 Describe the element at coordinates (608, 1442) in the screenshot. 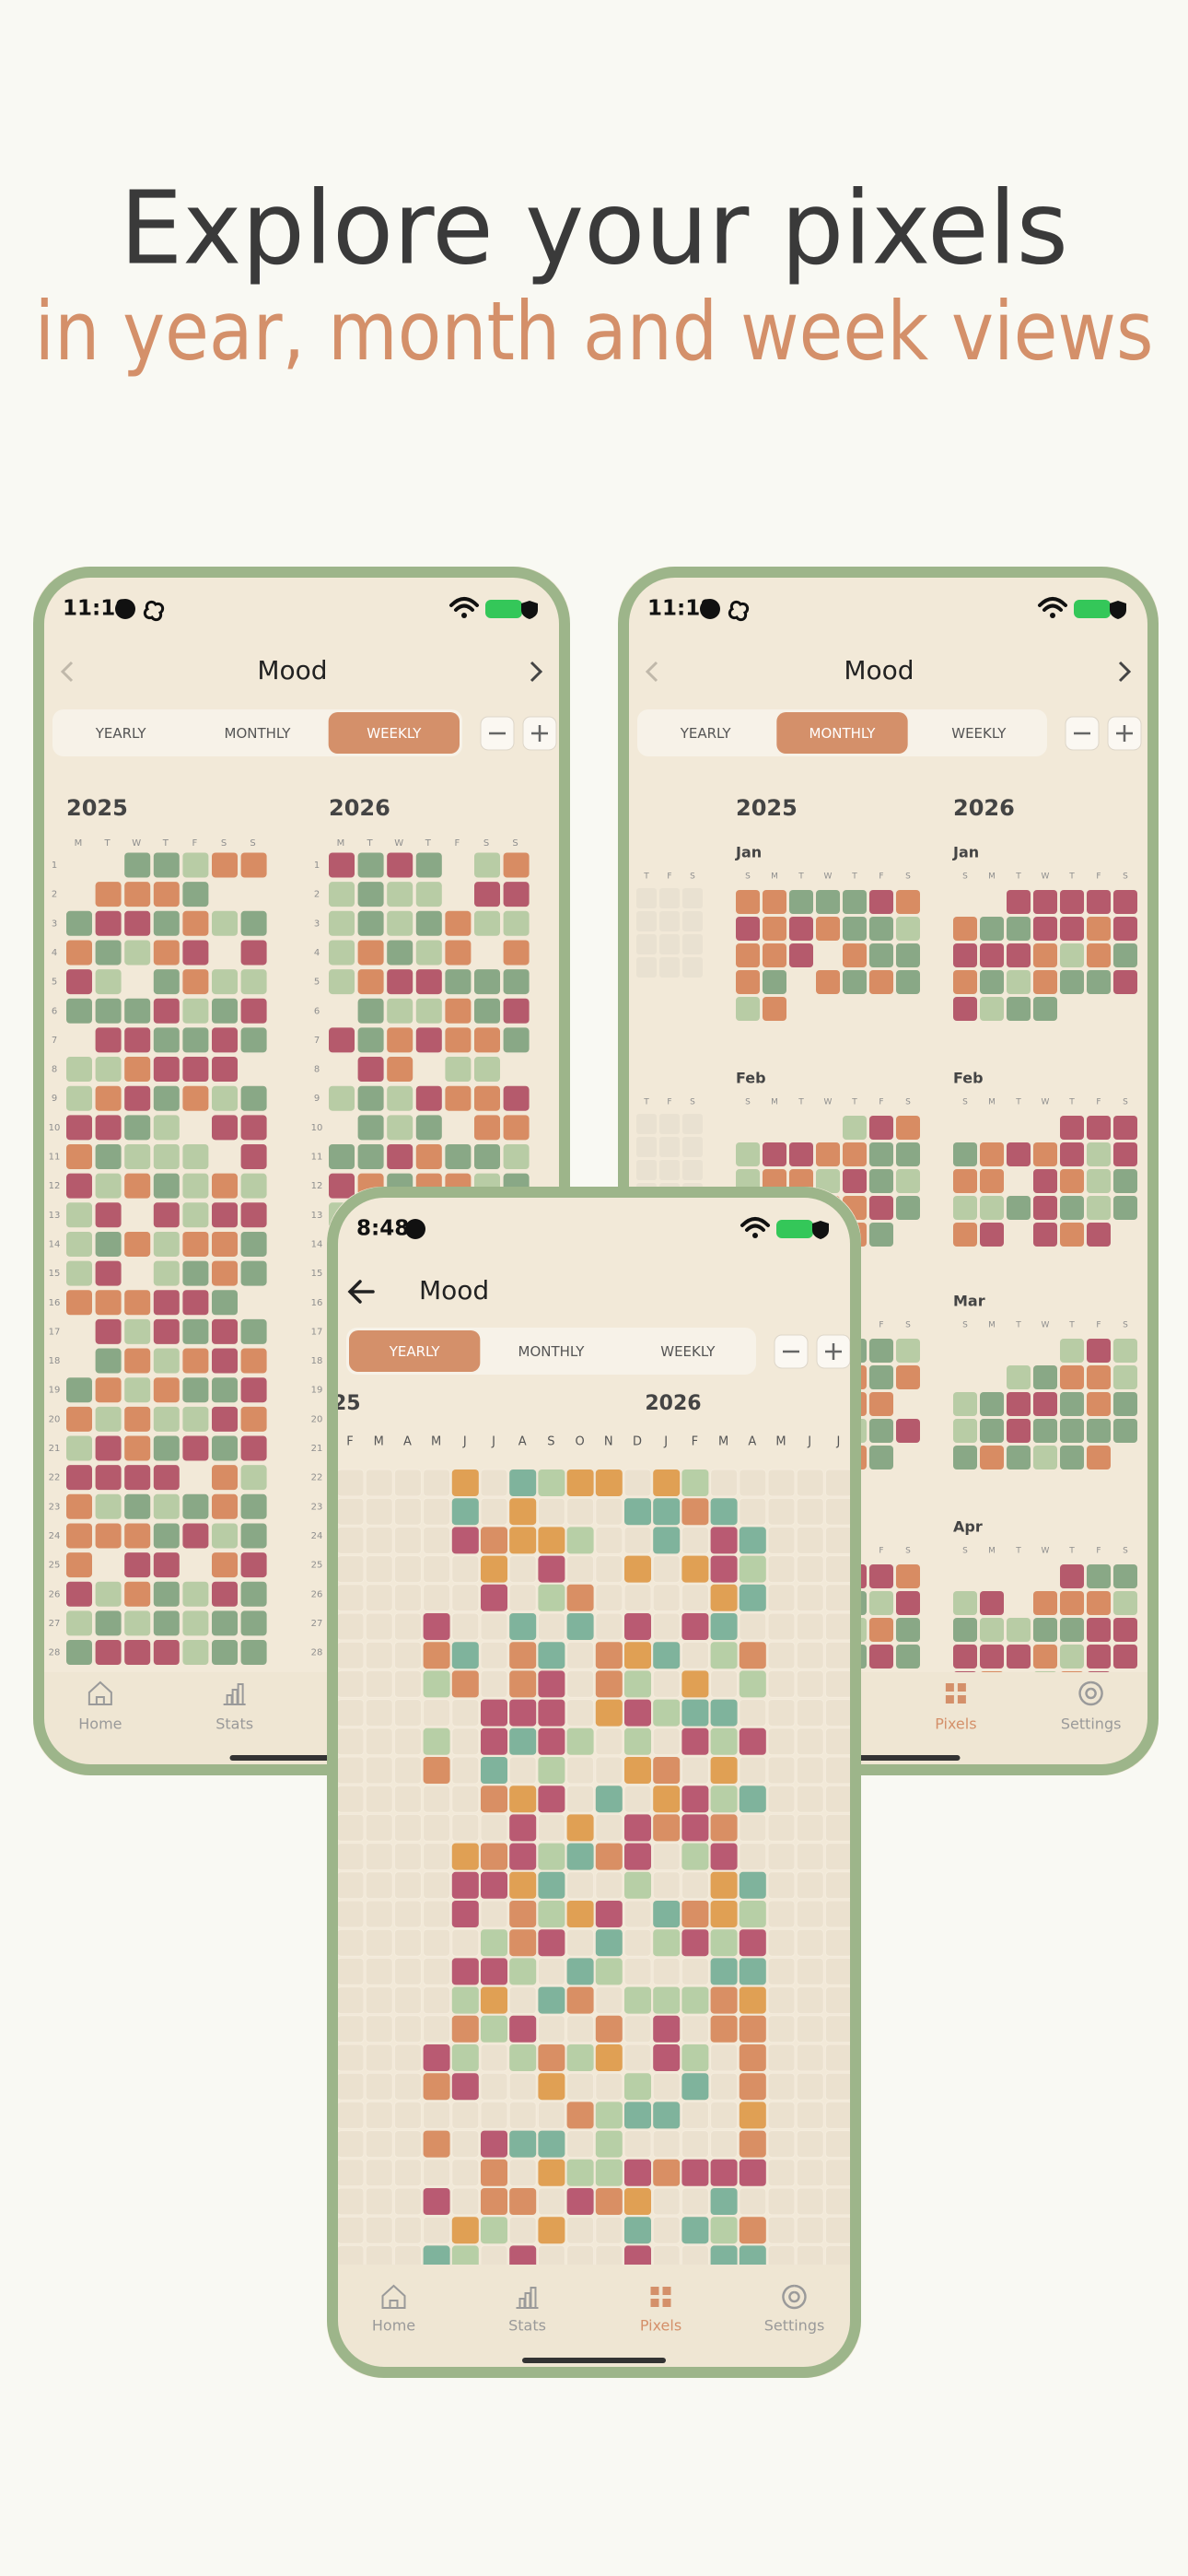

I see `month-letter: N` at that location.